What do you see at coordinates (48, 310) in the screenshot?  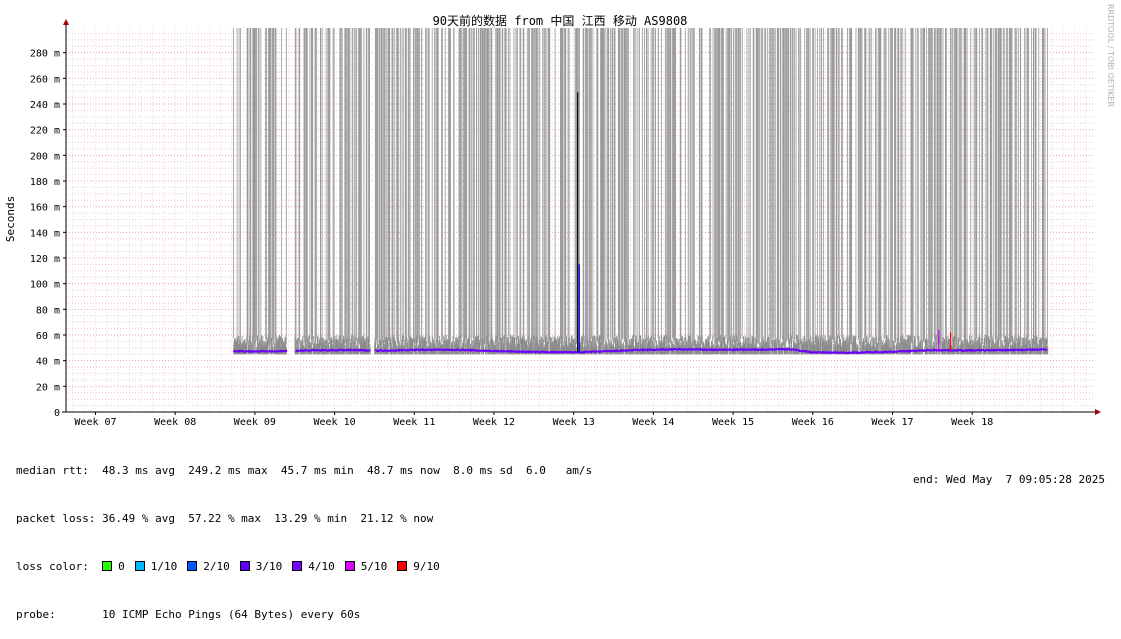 I see `y-tick-label: 80 m` at bounding box center [48, 310].